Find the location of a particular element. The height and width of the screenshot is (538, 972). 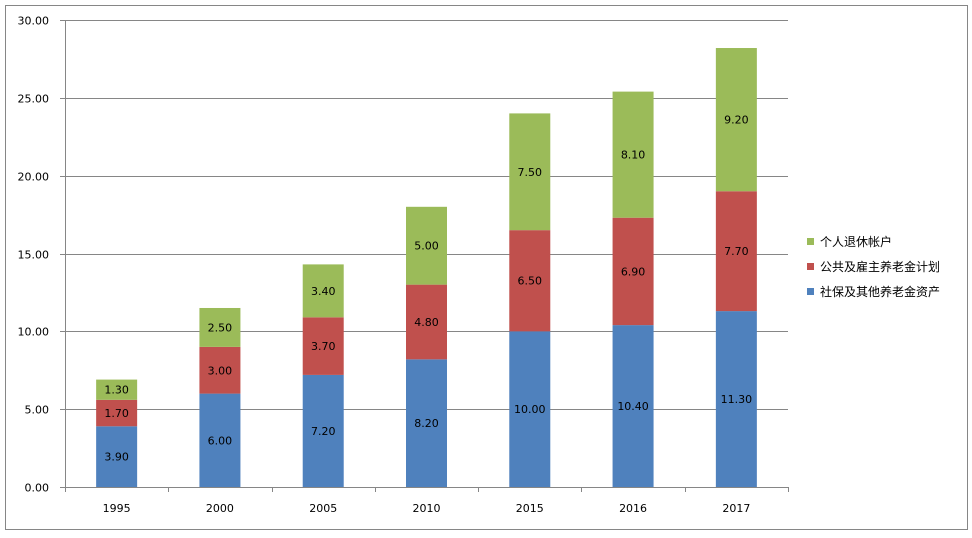

x-tick-label: 2005 is located at coordinates (323, 508).